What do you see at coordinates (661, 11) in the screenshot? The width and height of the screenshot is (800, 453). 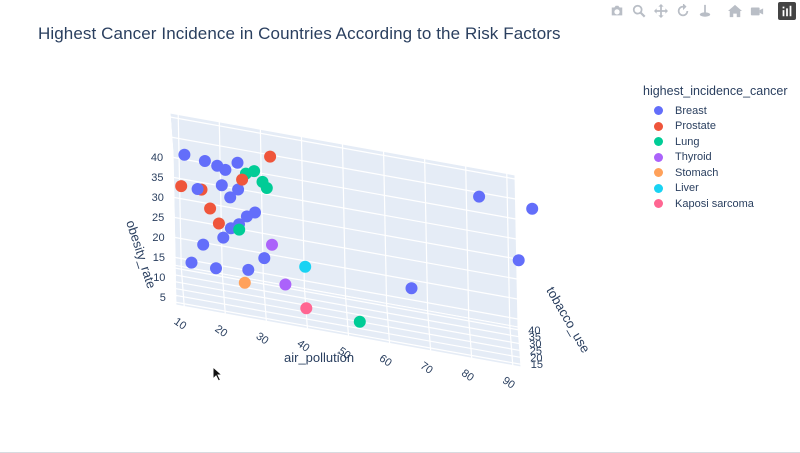 I see `pan-icon` at bounding box center [661, 11].